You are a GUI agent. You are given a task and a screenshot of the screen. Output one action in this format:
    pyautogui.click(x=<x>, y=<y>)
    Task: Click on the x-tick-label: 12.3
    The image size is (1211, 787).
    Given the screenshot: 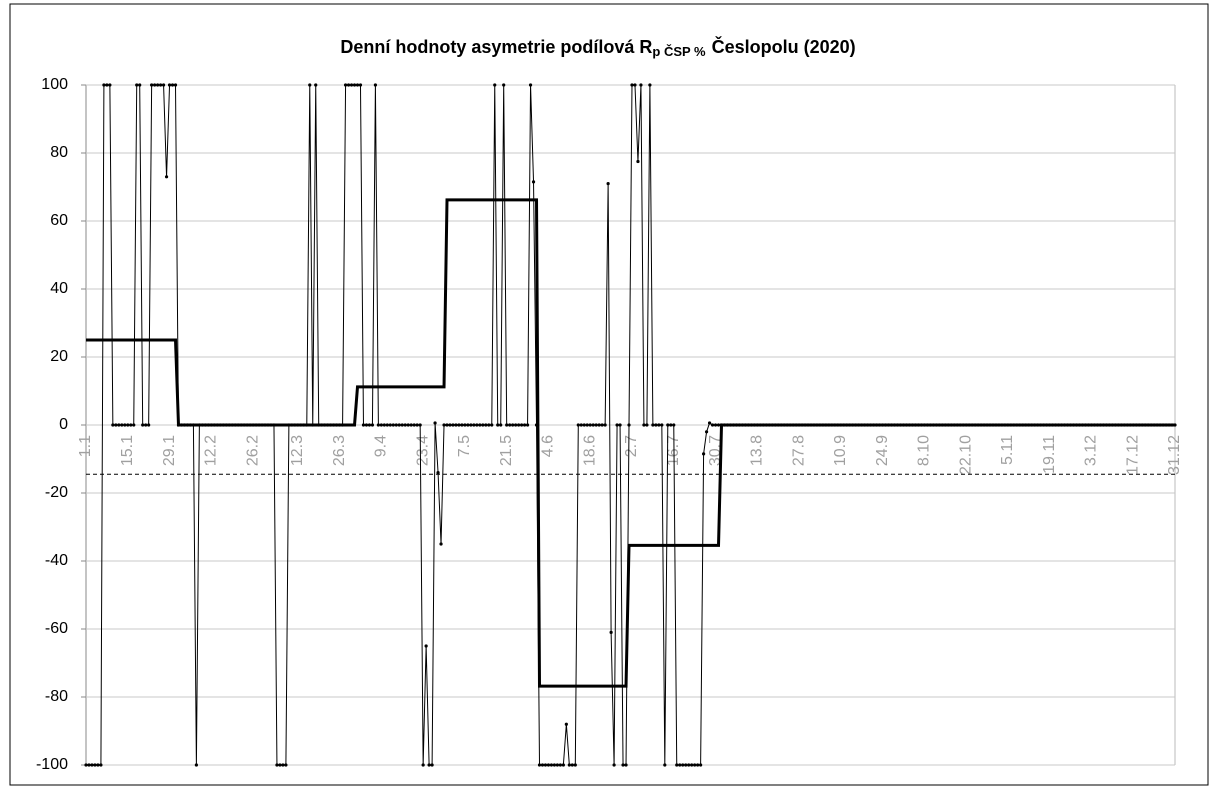 What is the action you would take?
    pyautogui.click(x=297, y=450)
    